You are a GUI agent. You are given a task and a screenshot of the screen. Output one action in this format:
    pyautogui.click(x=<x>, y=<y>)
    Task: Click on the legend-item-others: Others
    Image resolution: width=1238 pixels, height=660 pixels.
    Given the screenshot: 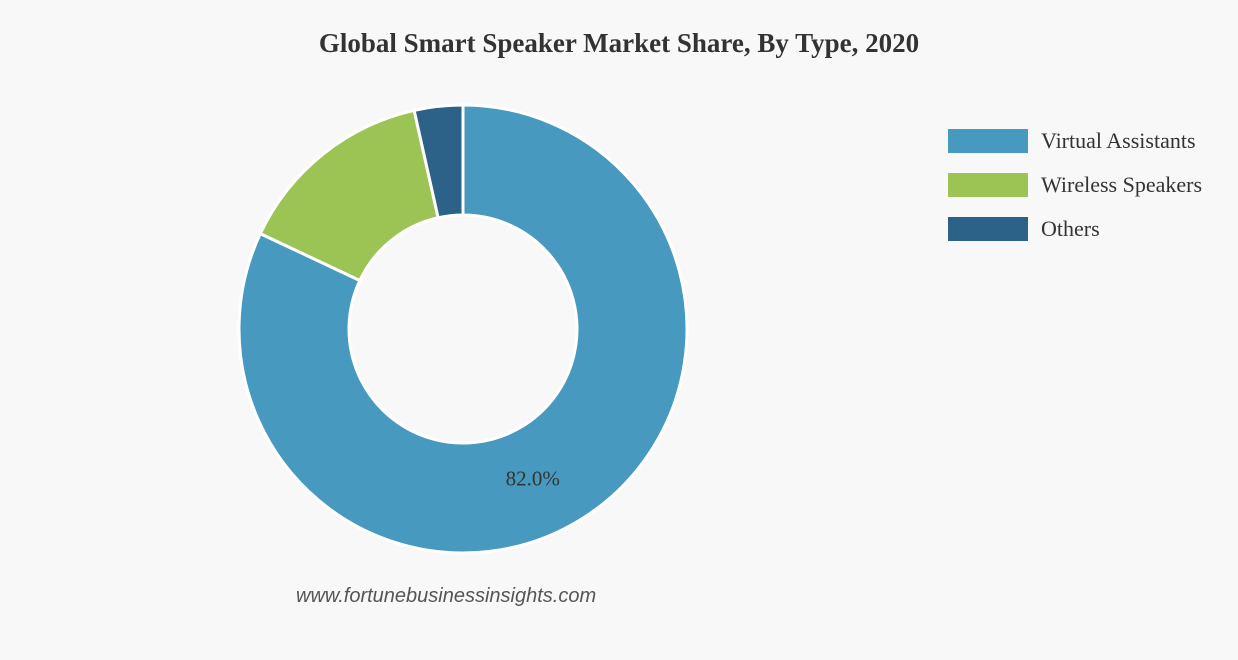 What is the action you would take?
    pyautogui.click(x=1075, y=229)
    